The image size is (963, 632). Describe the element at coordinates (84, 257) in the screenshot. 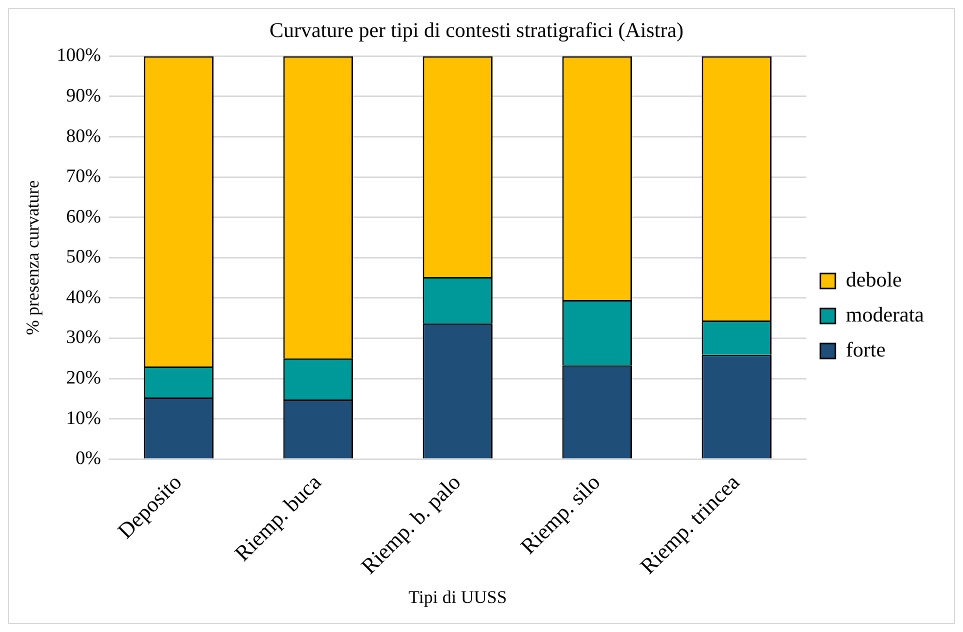

I see `y-tick-label: 50%` at that location.